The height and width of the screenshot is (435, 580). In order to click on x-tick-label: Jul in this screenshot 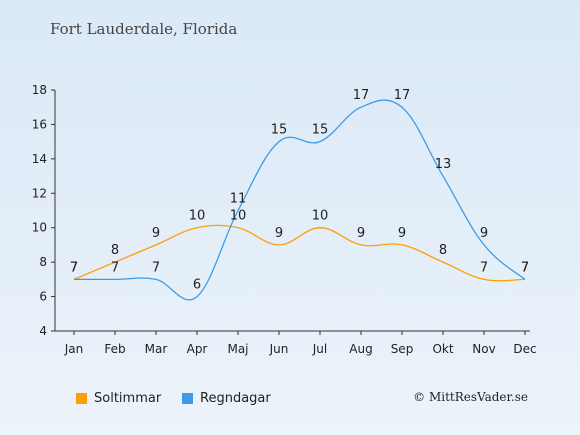, I will do `click(319, 349)`.